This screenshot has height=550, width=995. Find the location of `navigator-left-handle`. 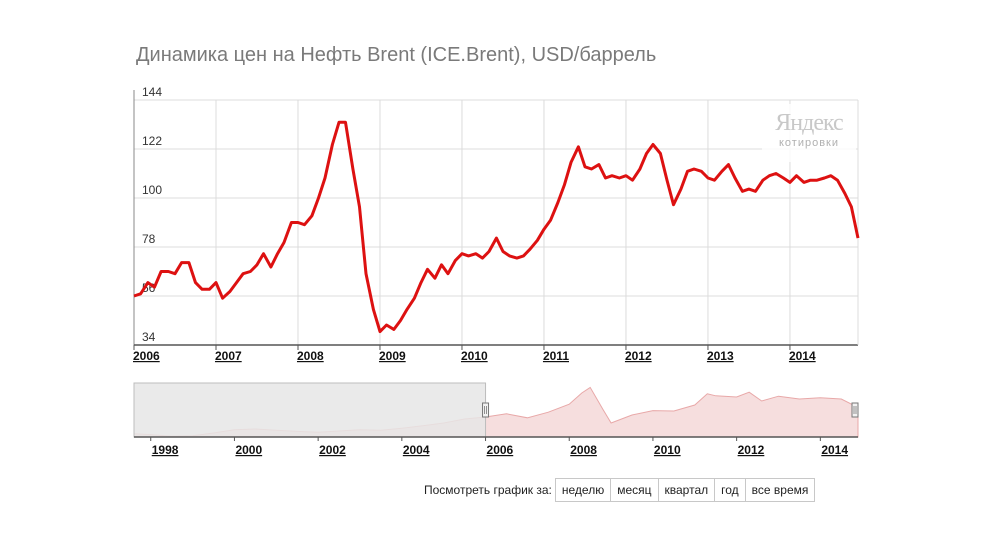

navigator-left-handle is located at coordinates (486, 410).